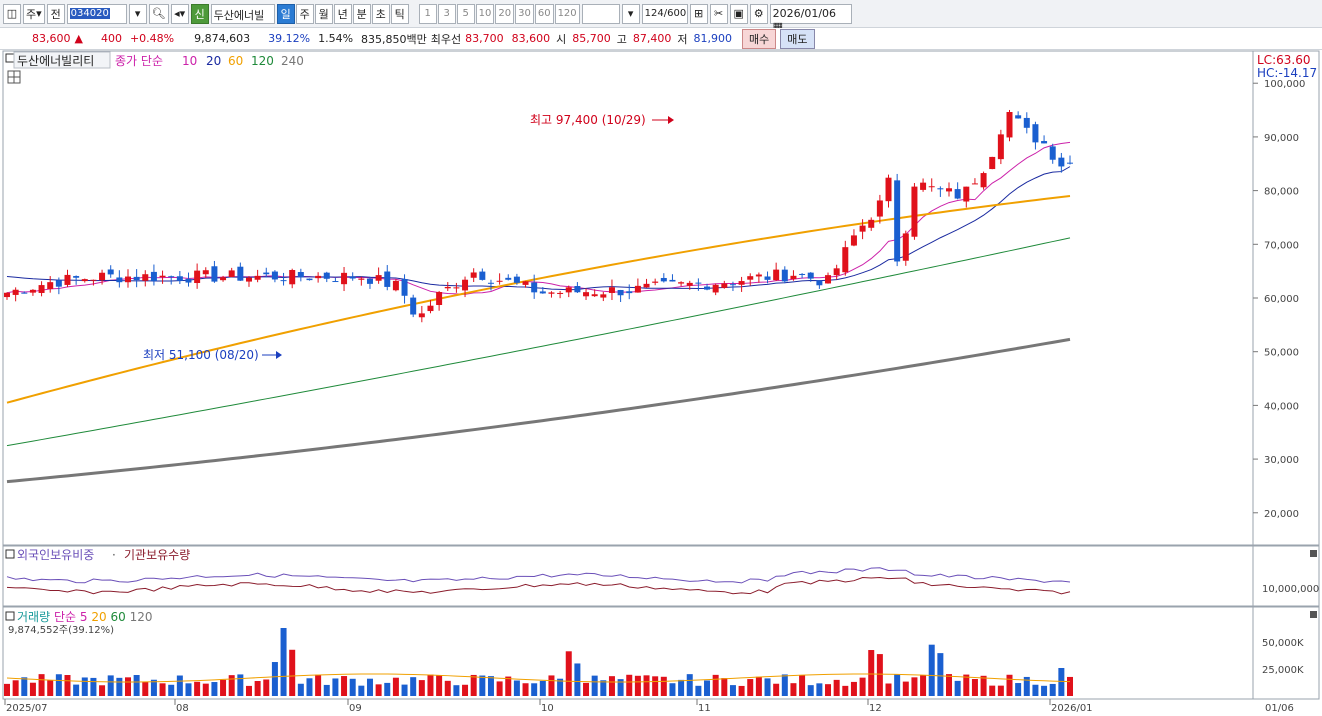 The height and width of the screenshot is (716, 1322). What do you see at coordinates (323, 13) in the screenshot?
I see `period-tab-2: 월` at bounding box center [323, 13].